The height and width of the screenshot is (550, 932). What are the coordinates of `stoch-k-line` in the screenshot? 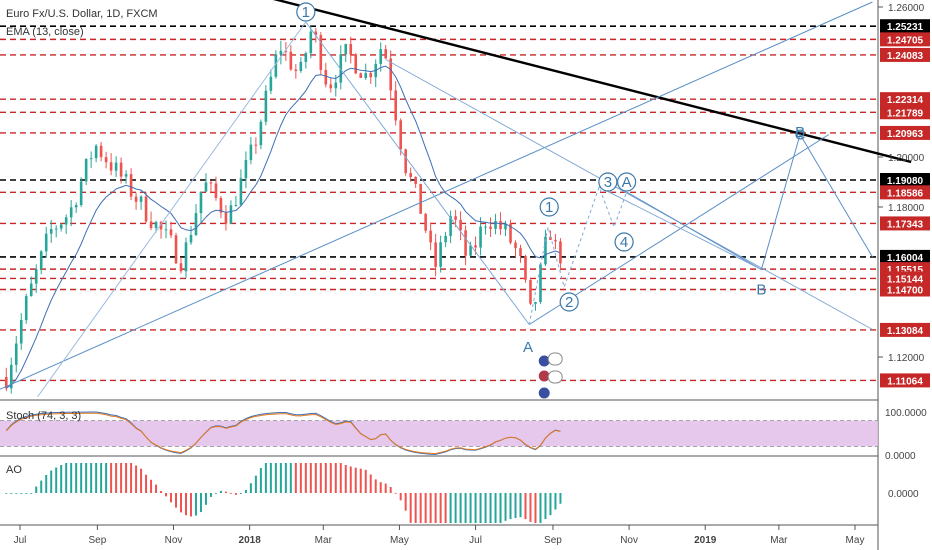 It's located at (283, 433).